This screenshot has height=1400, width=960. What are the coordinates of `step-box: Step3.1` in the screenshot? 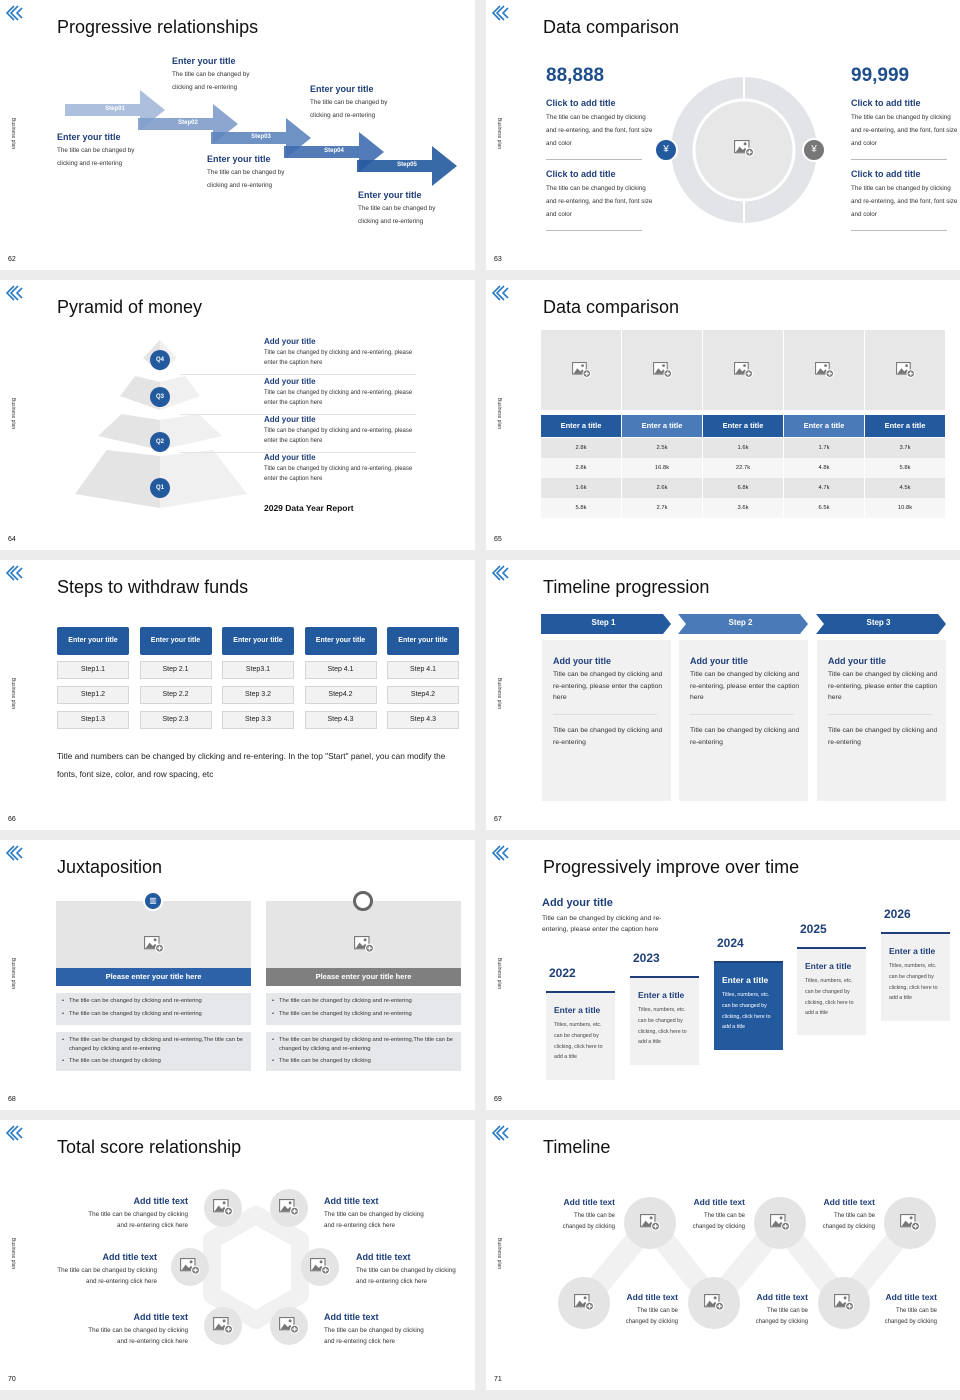 It's located at (258, 670).